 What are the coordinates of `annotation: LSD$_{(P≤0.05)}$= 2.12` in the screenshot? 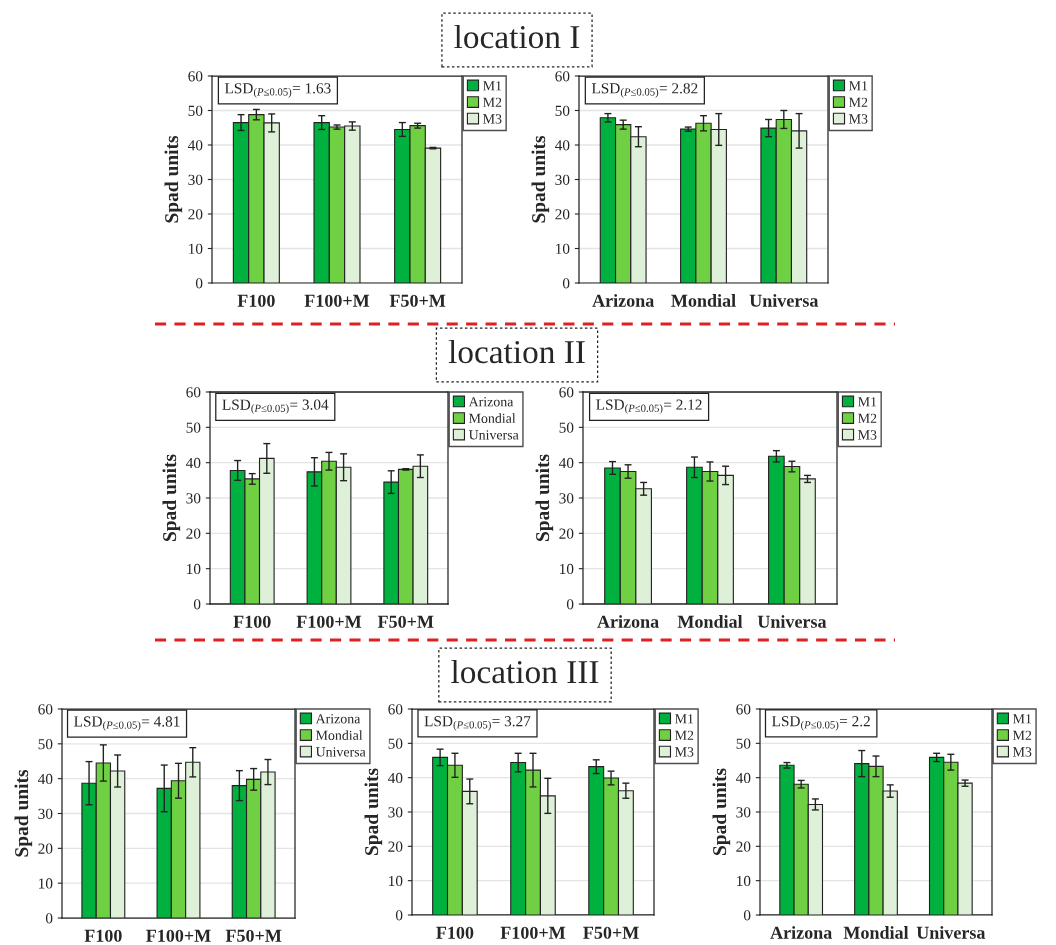 It's located at (649, 407).